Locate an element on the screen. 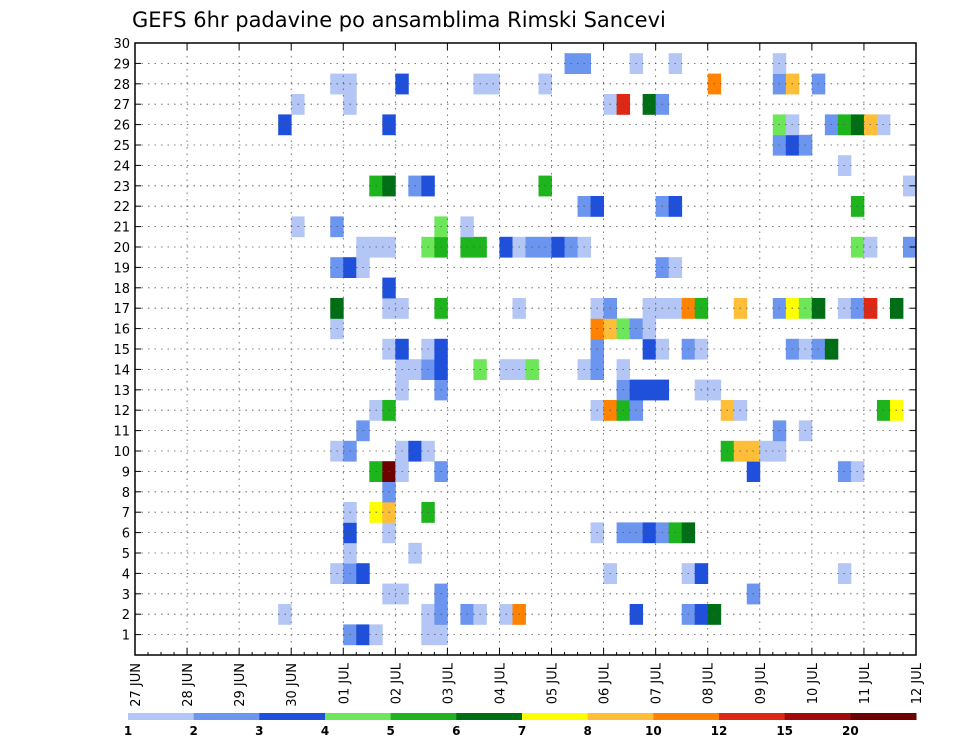 The width and height of the screenshot is (960, 742). y-tick-label: 5 is located at coordinates (126, 554).